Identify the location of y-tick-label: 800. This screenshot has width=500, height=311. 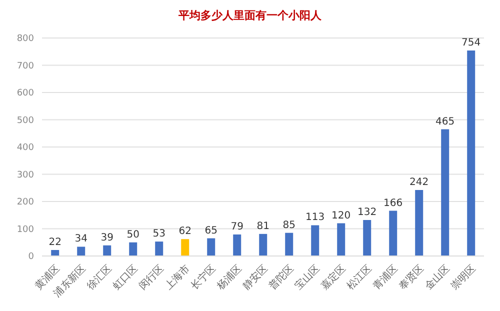
(25, 39).